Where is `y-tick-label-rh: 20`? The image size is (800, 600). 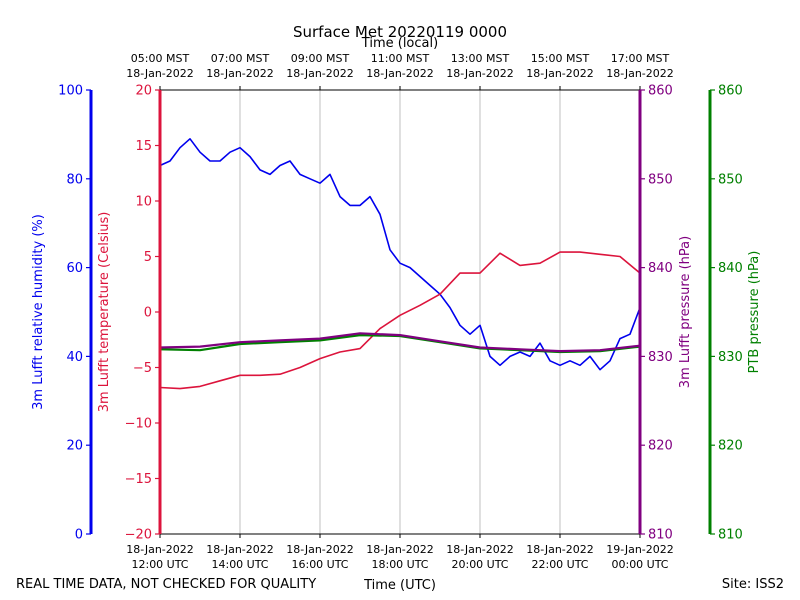
y-tick-label-rh: 20 is located at coordinates (74, 446).